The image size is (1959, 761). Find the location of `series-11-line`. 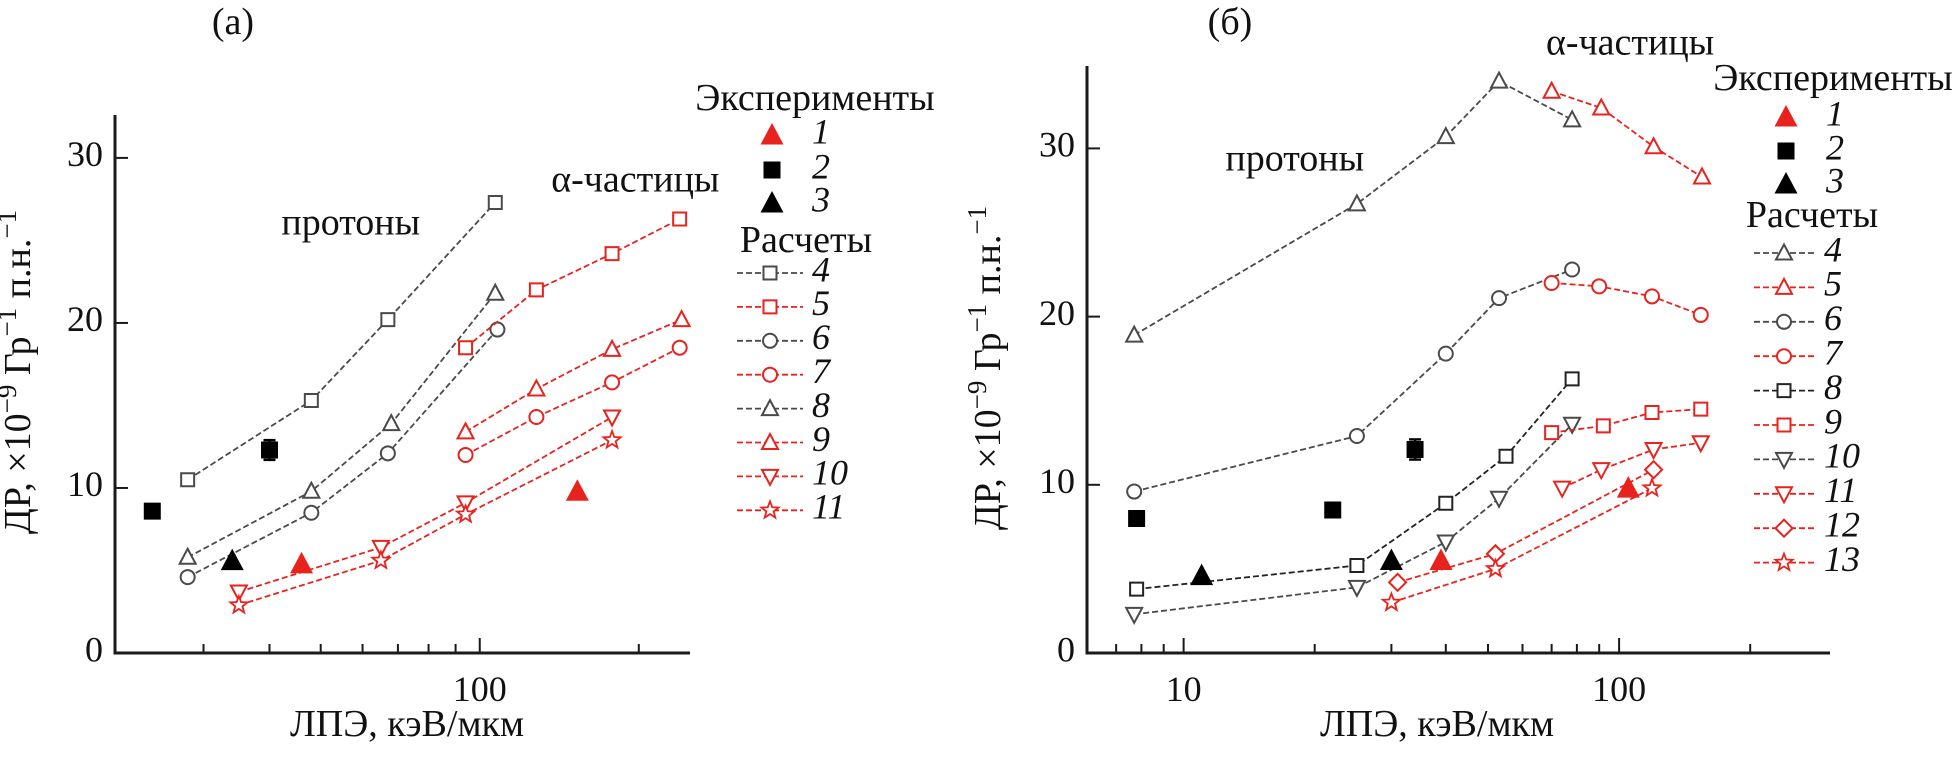

series-11-line is located at coordinates (1631, 465).